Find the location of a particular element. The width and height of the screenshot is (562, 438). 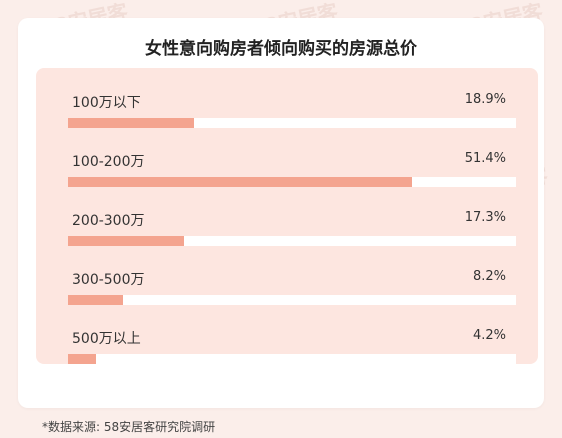

category-label: 100万以下 is located at coordinates (106, 103).